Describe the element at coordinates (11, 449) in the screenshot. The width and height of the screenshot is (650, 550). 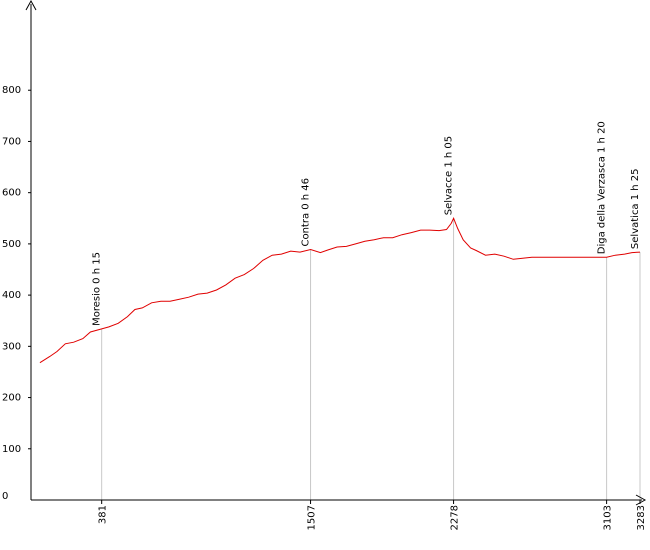
I see `y-tick-label: 100` at that location.